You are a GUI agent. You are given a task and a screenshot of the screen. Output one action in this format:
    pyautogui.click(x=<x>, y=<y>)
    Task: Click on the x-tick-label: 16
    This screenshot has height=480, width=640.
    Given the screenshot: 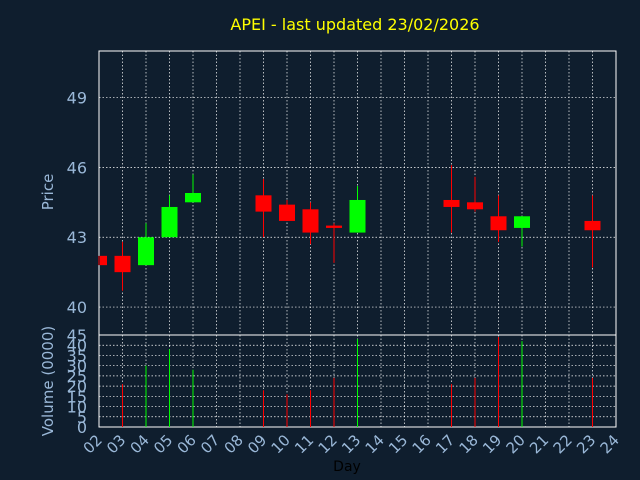 What is the action you would take?
    pyautogui.click(x=422, y=444)
    